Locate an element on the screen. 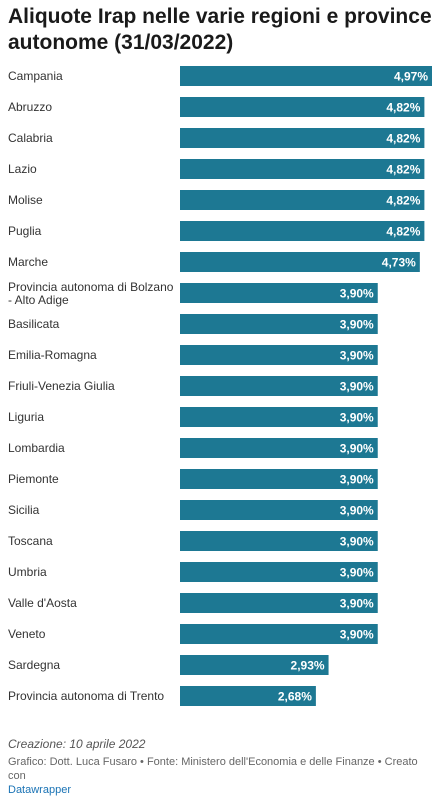  value-label-18: 3,90% is located at coordinates (357, 635).